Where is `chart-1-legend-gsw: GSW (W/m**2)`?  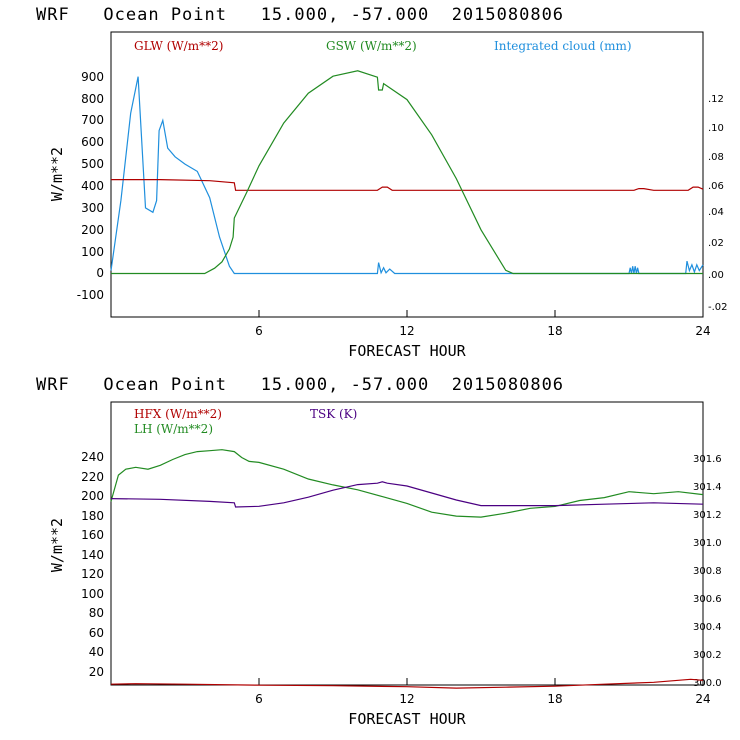 chart-1-legend-gsw: GSW (W/m**2) is located at coordinates (371, 46).